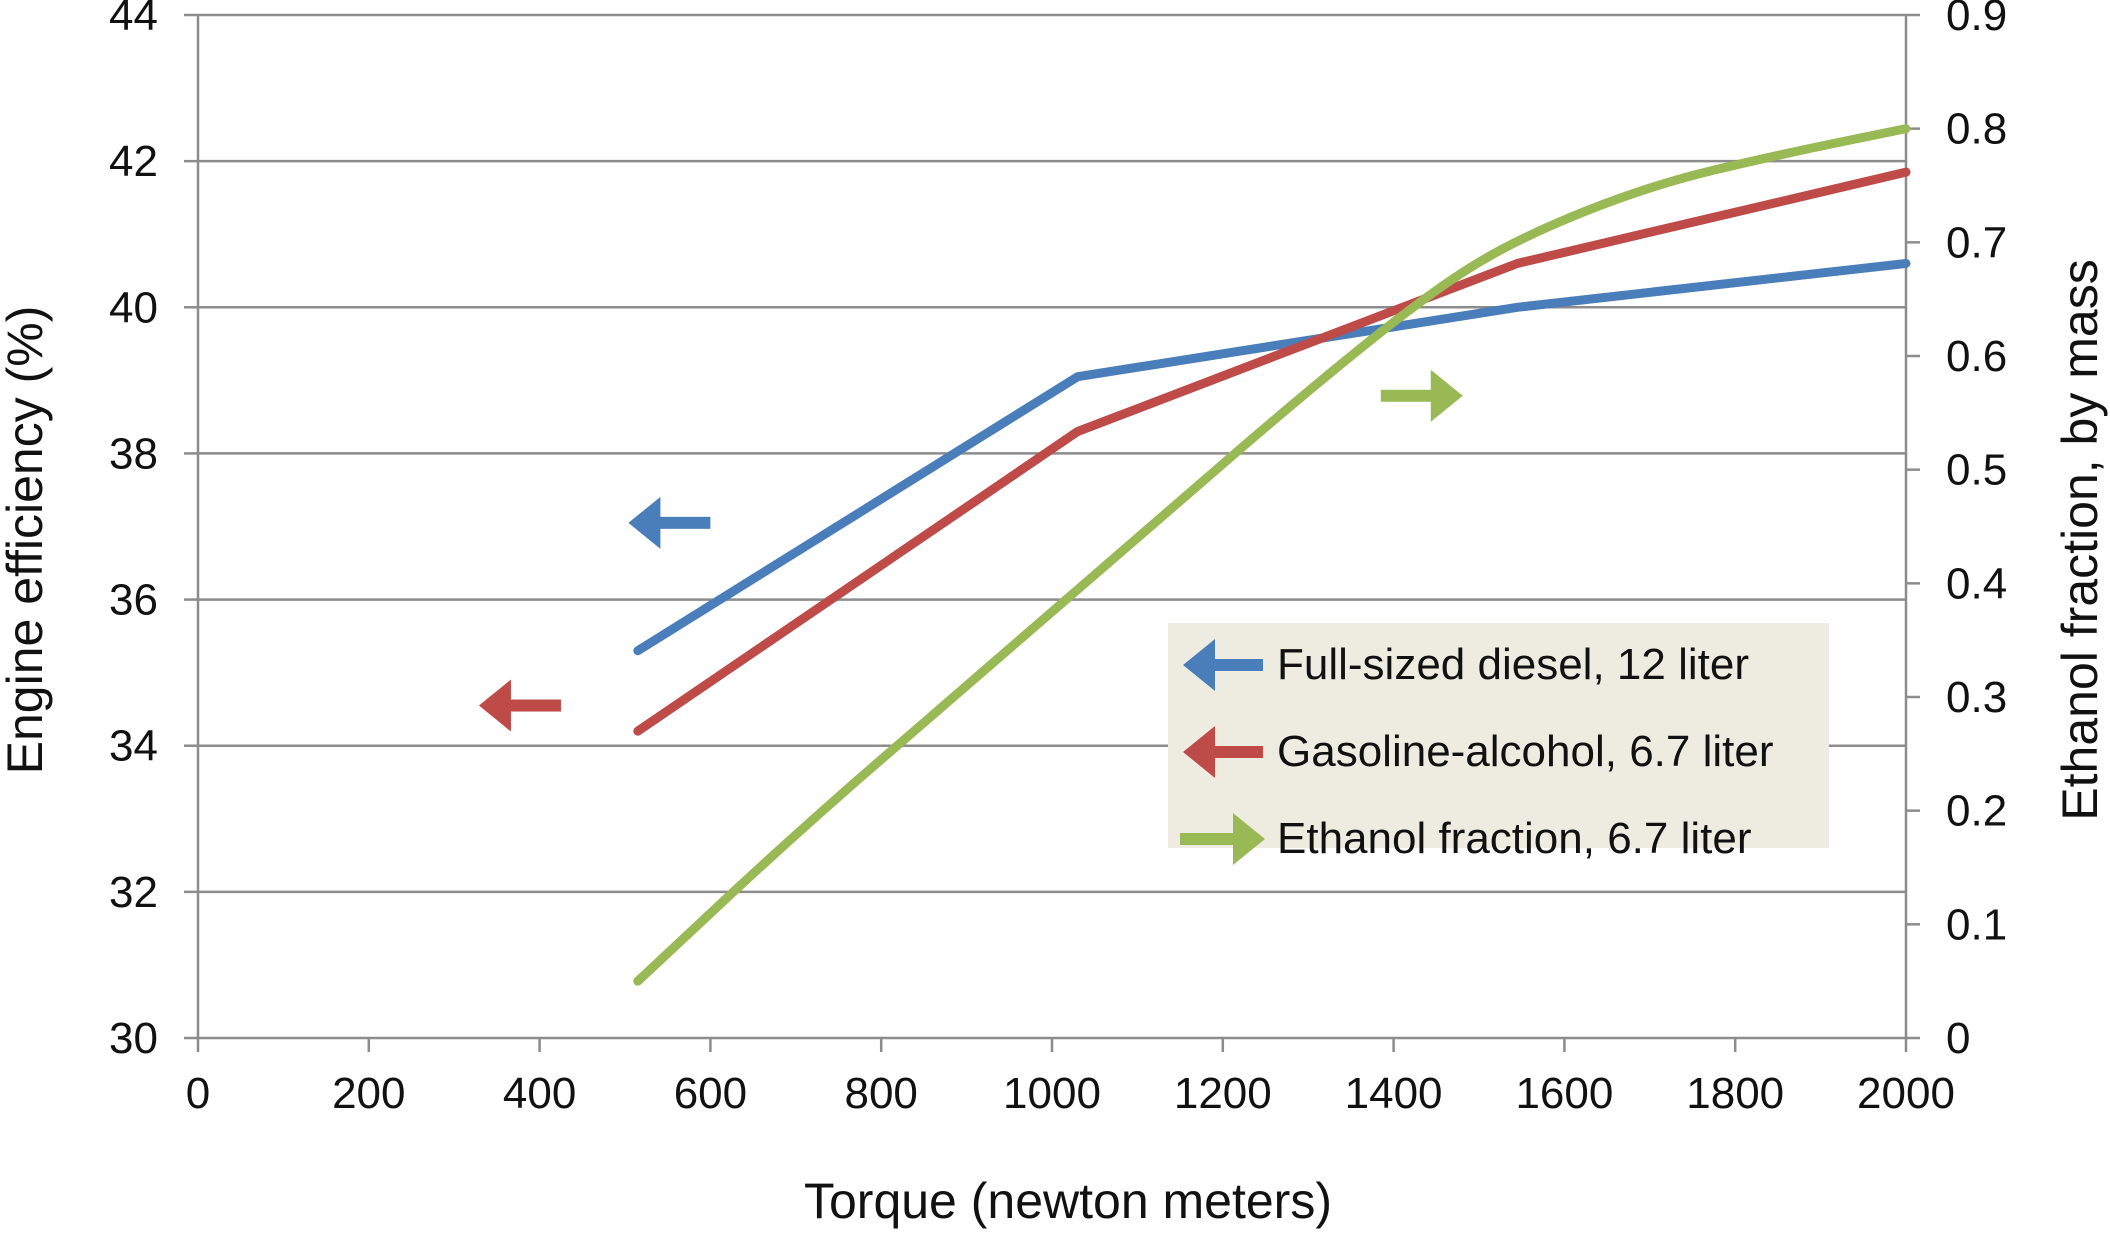  What do you see at coordinates (1976, 697) in the screenshot?
I see `y2-tick-label: 0.3` at bounding box center [1976, 697].